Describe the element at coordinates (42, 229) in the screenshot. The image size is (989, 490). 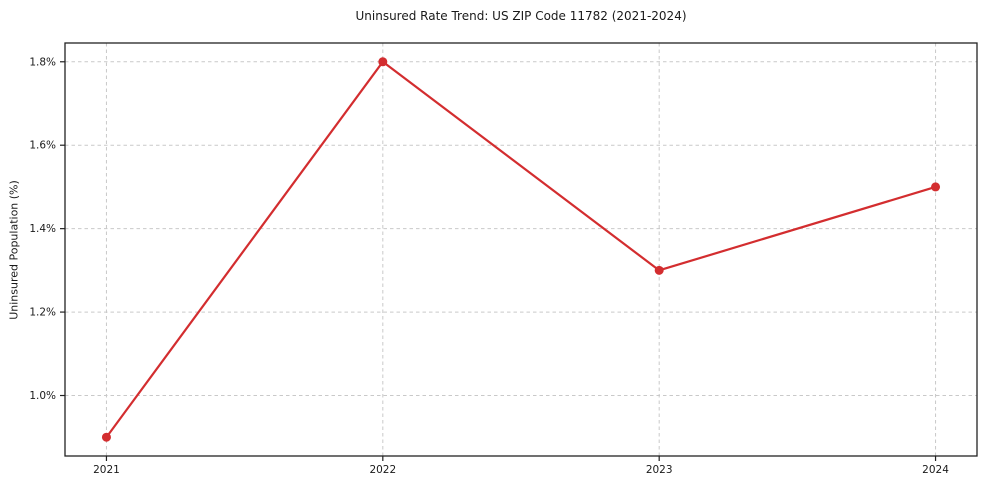
I see `y-tick-label: 1.4%` at that location.